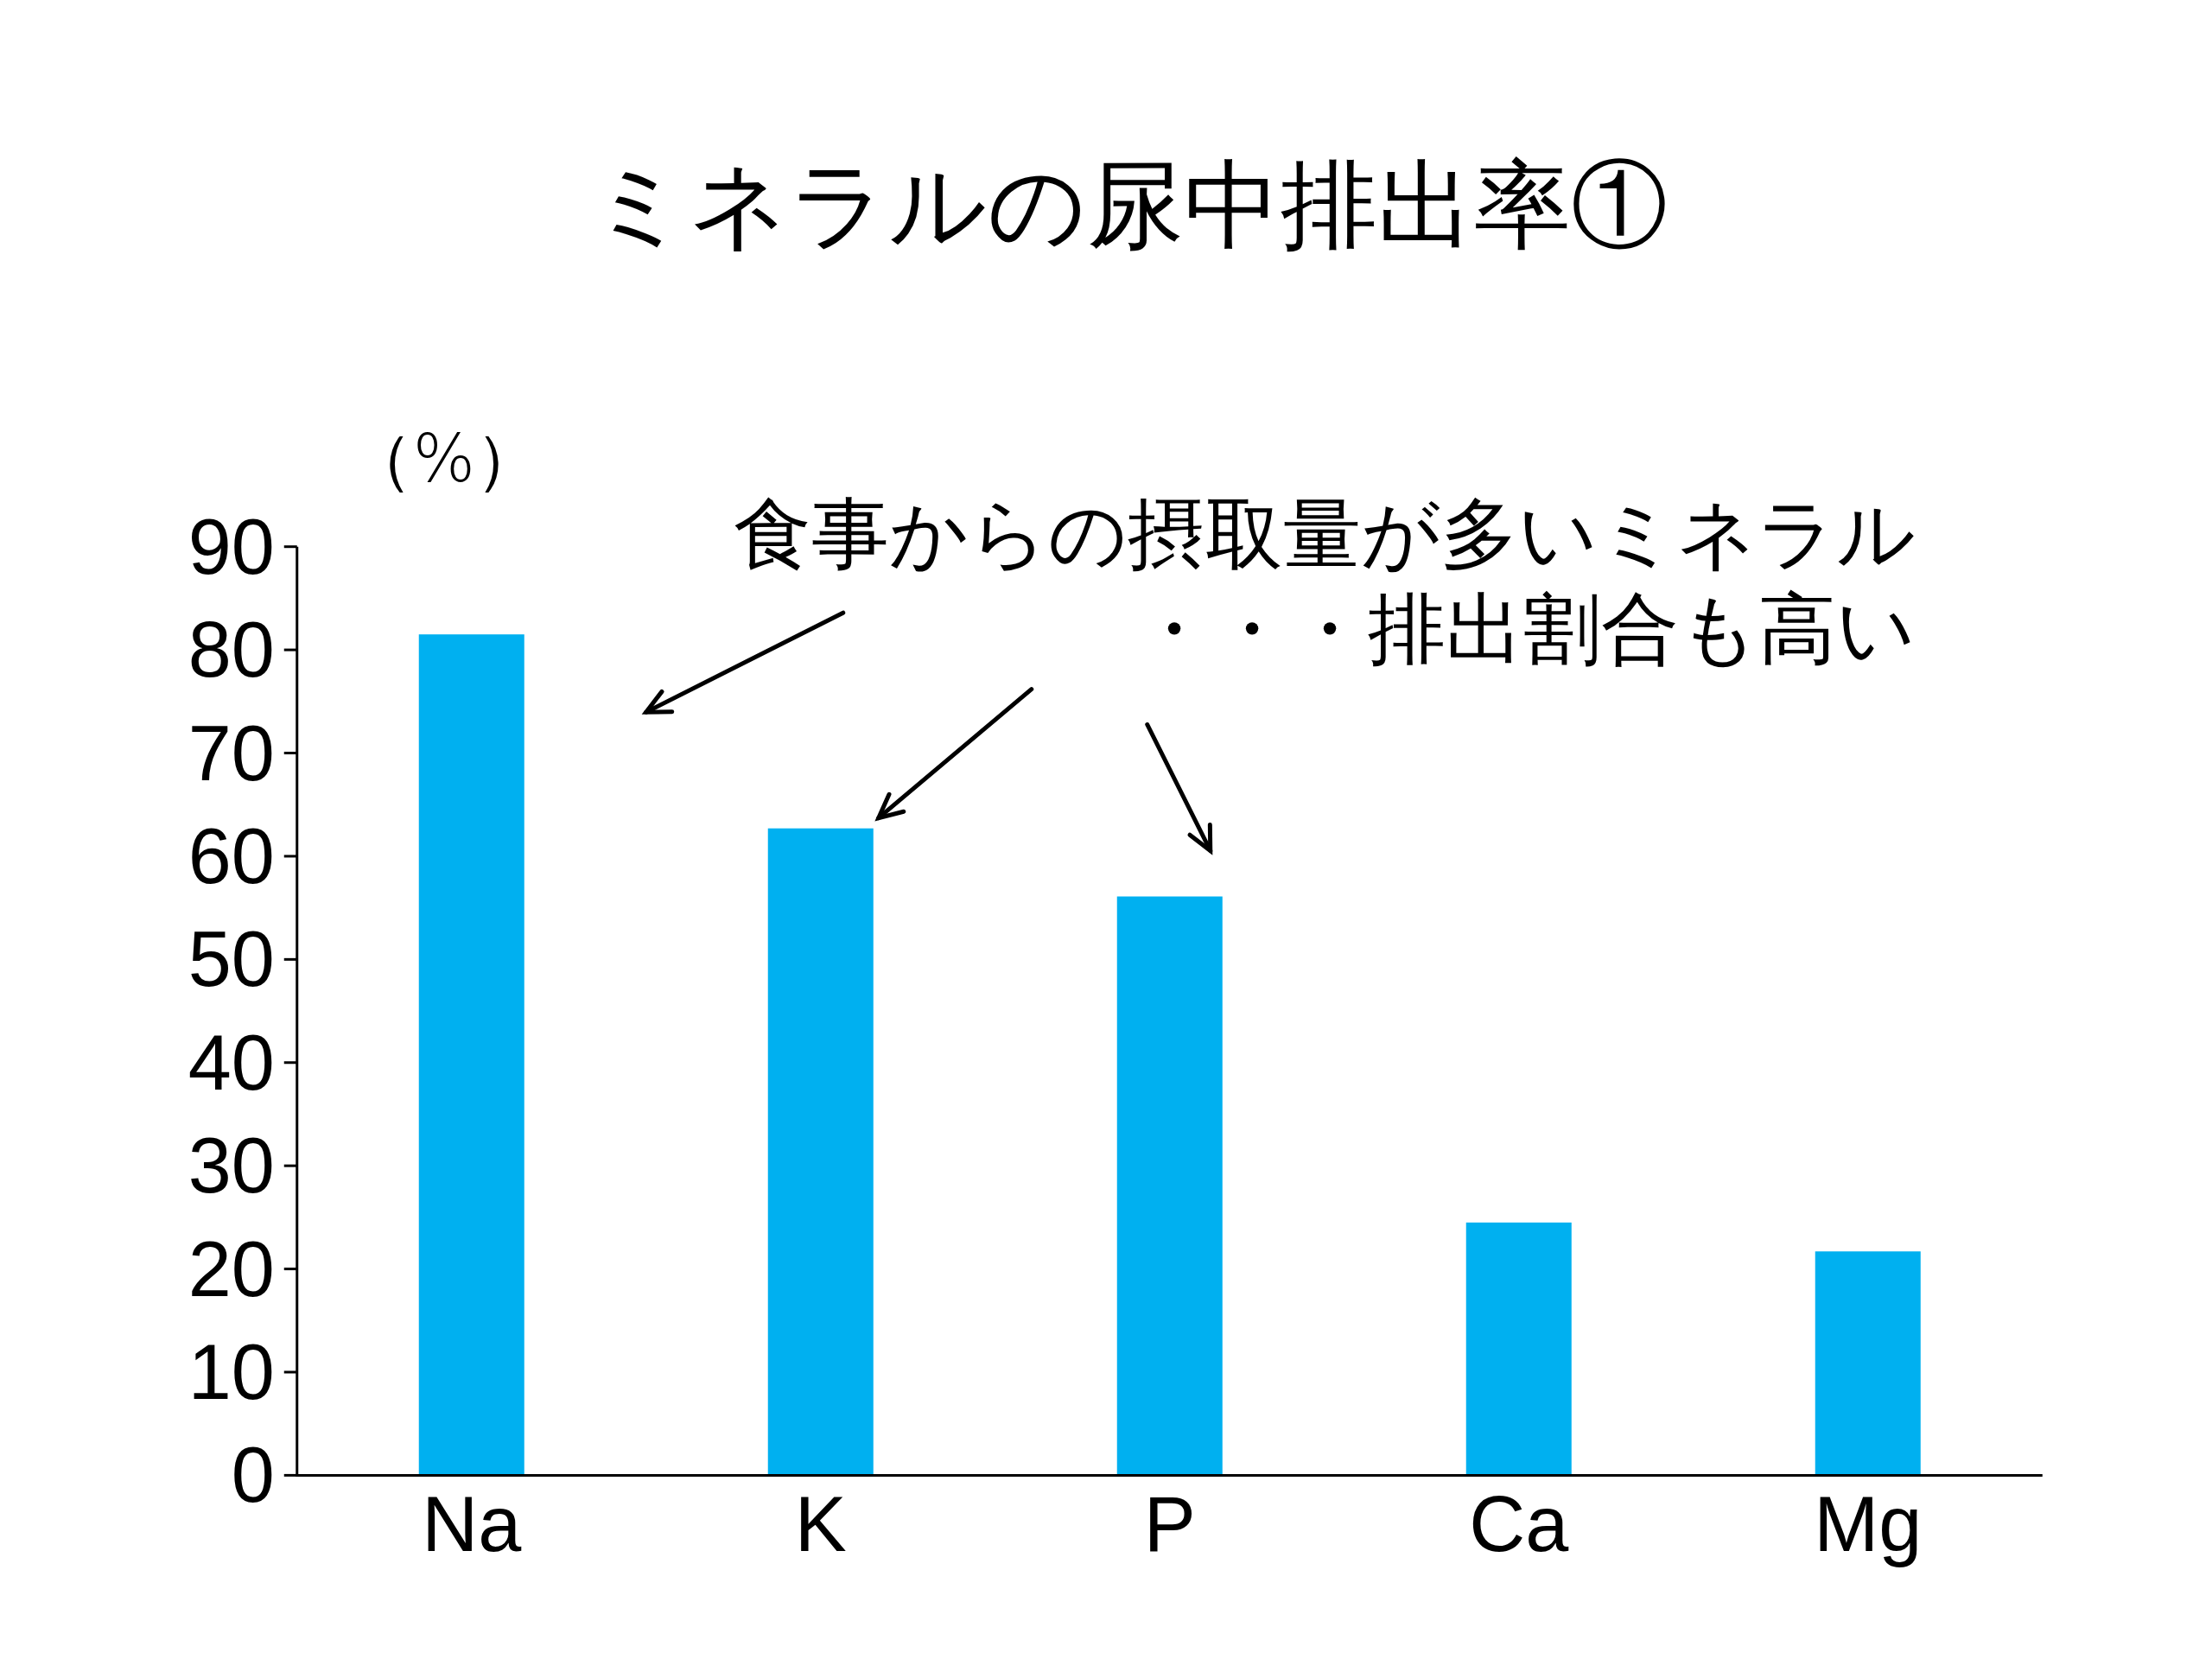 This screenshot has width=2212, height=1659. Describe the element at coordinates (232, 959) in the screenshot. I see `y-tick-label: 50` at that location.